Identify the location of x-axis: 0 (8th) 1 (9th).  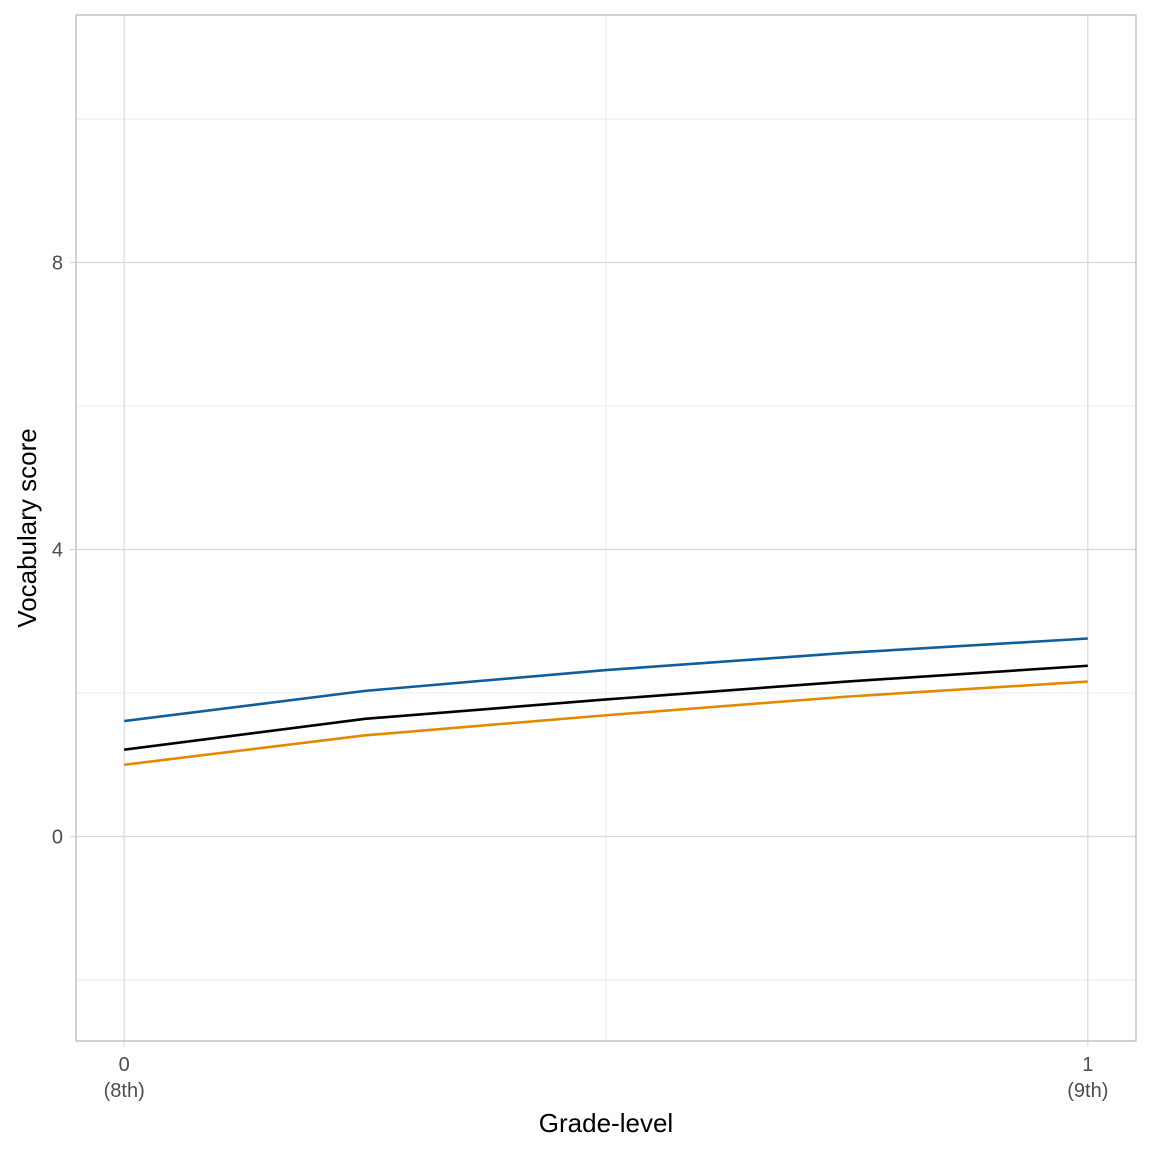
(606, 1071).